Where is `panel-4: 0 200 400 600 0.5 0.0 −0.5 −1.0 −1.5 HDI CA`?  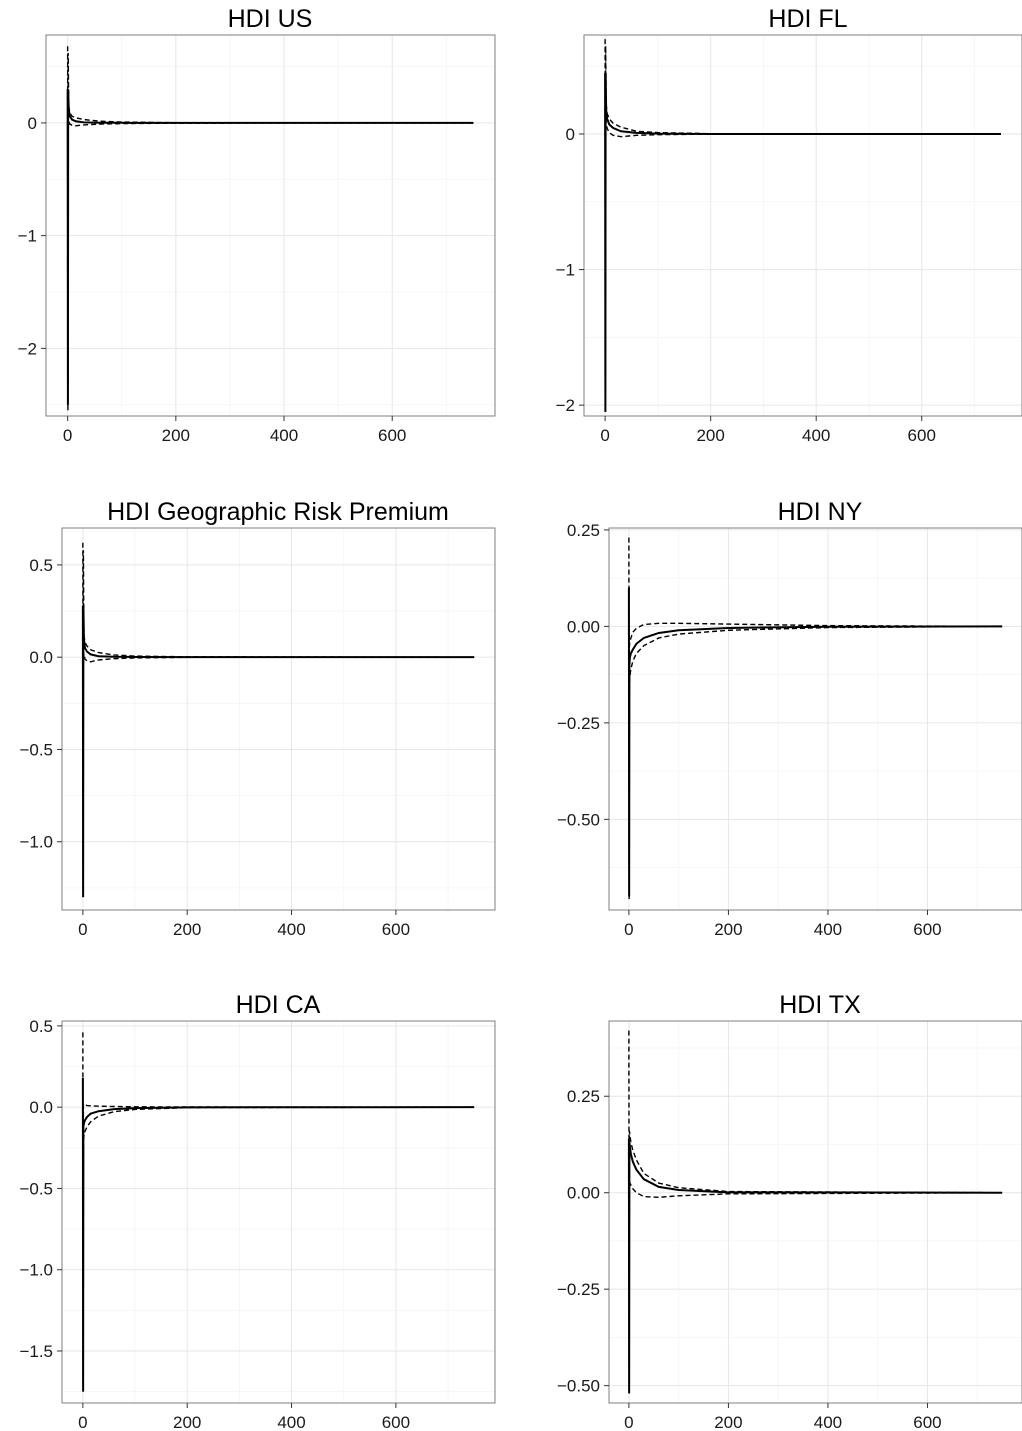 panel-4: 0 200 400 600 0.5 0.0 −0.5 −1.0 −1.5 HDI CA is located at coordinates (257, 1211).